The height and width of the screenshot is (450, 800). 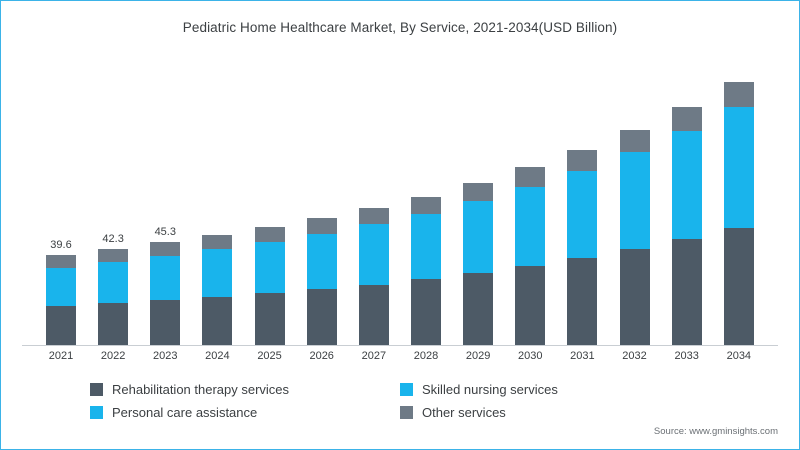 I want to click on x-axis-tick-label: 2034, so click(x=739, y=356).